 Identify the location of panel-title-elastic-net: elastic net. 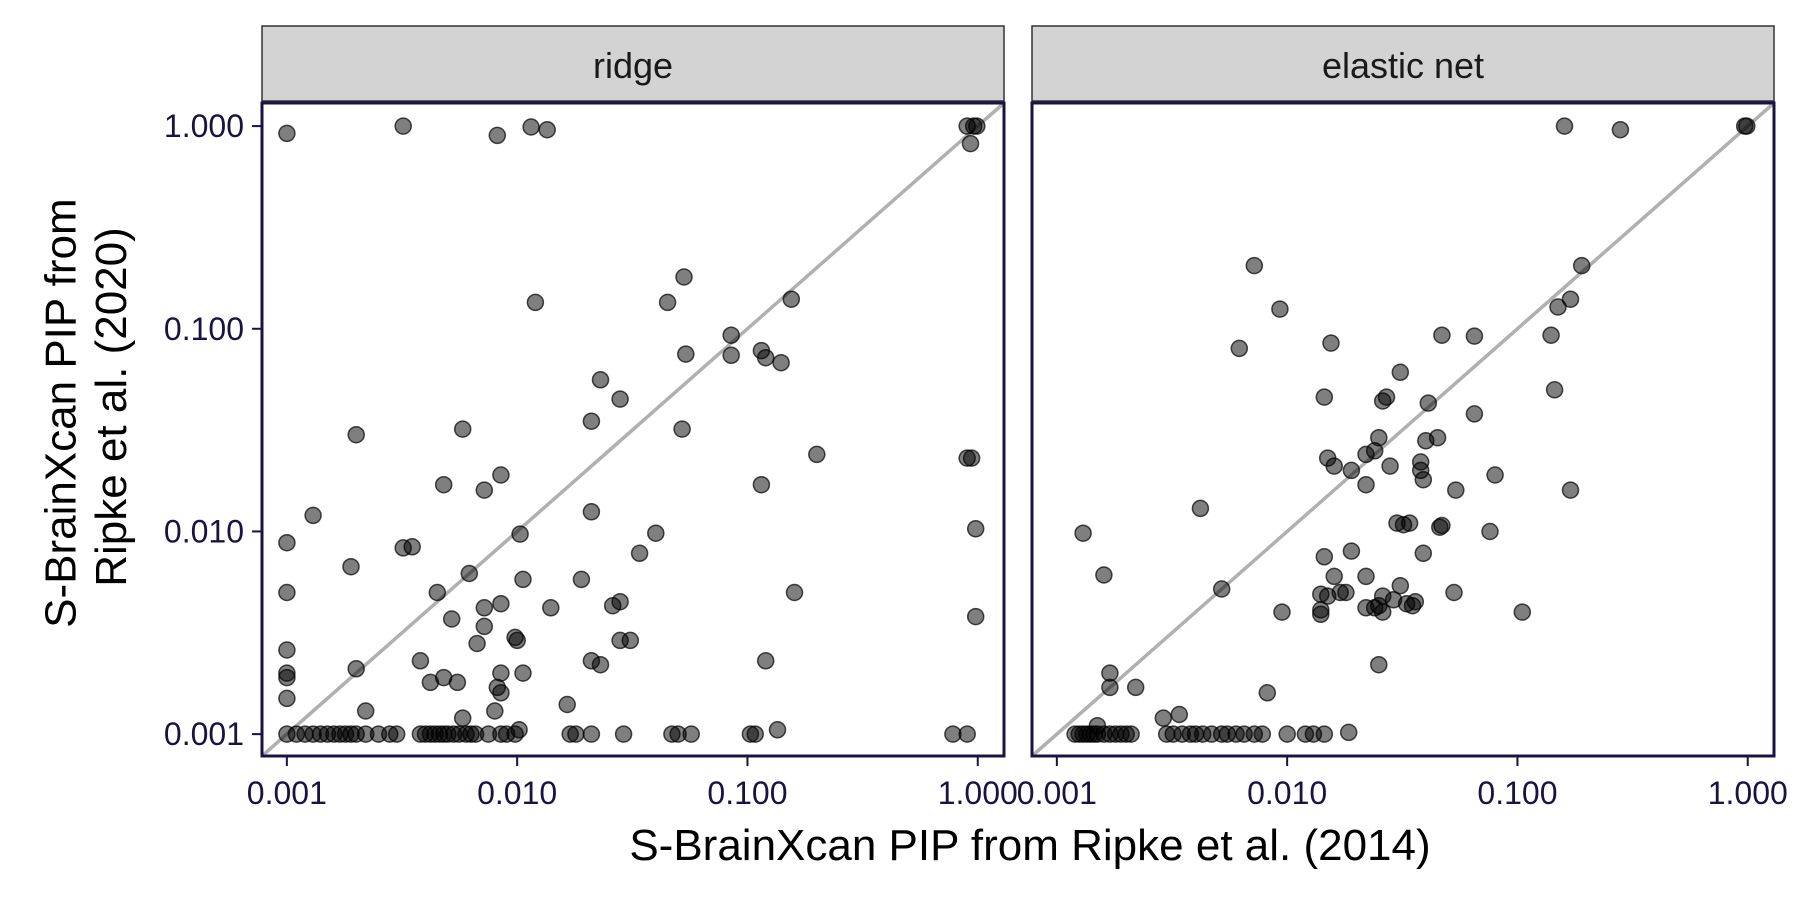
(1403, 65).